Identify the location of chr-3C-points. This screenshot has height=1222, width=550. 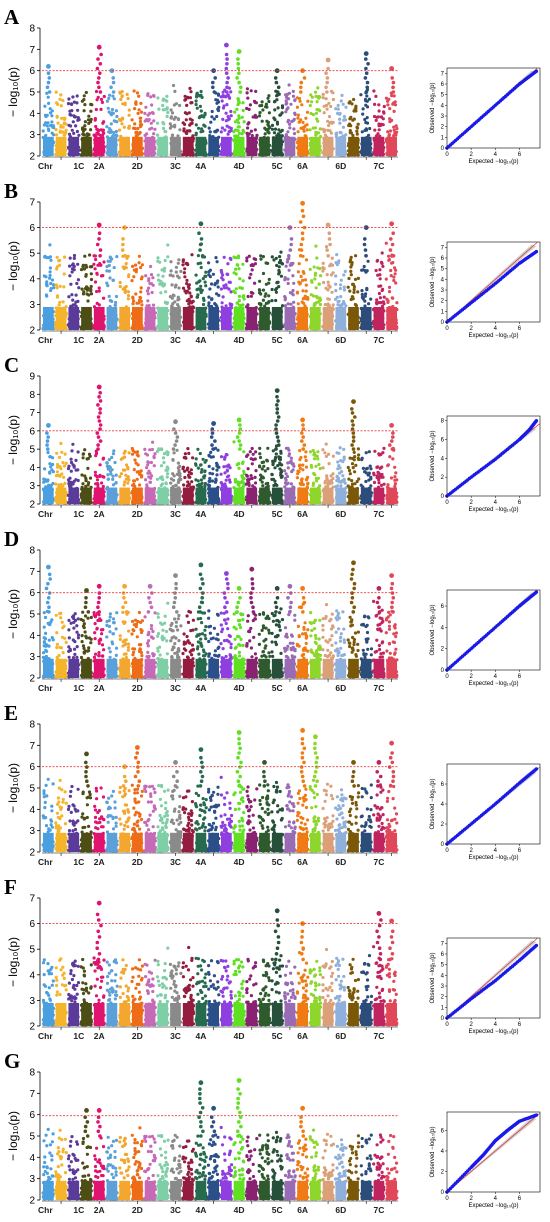
(176, 462).